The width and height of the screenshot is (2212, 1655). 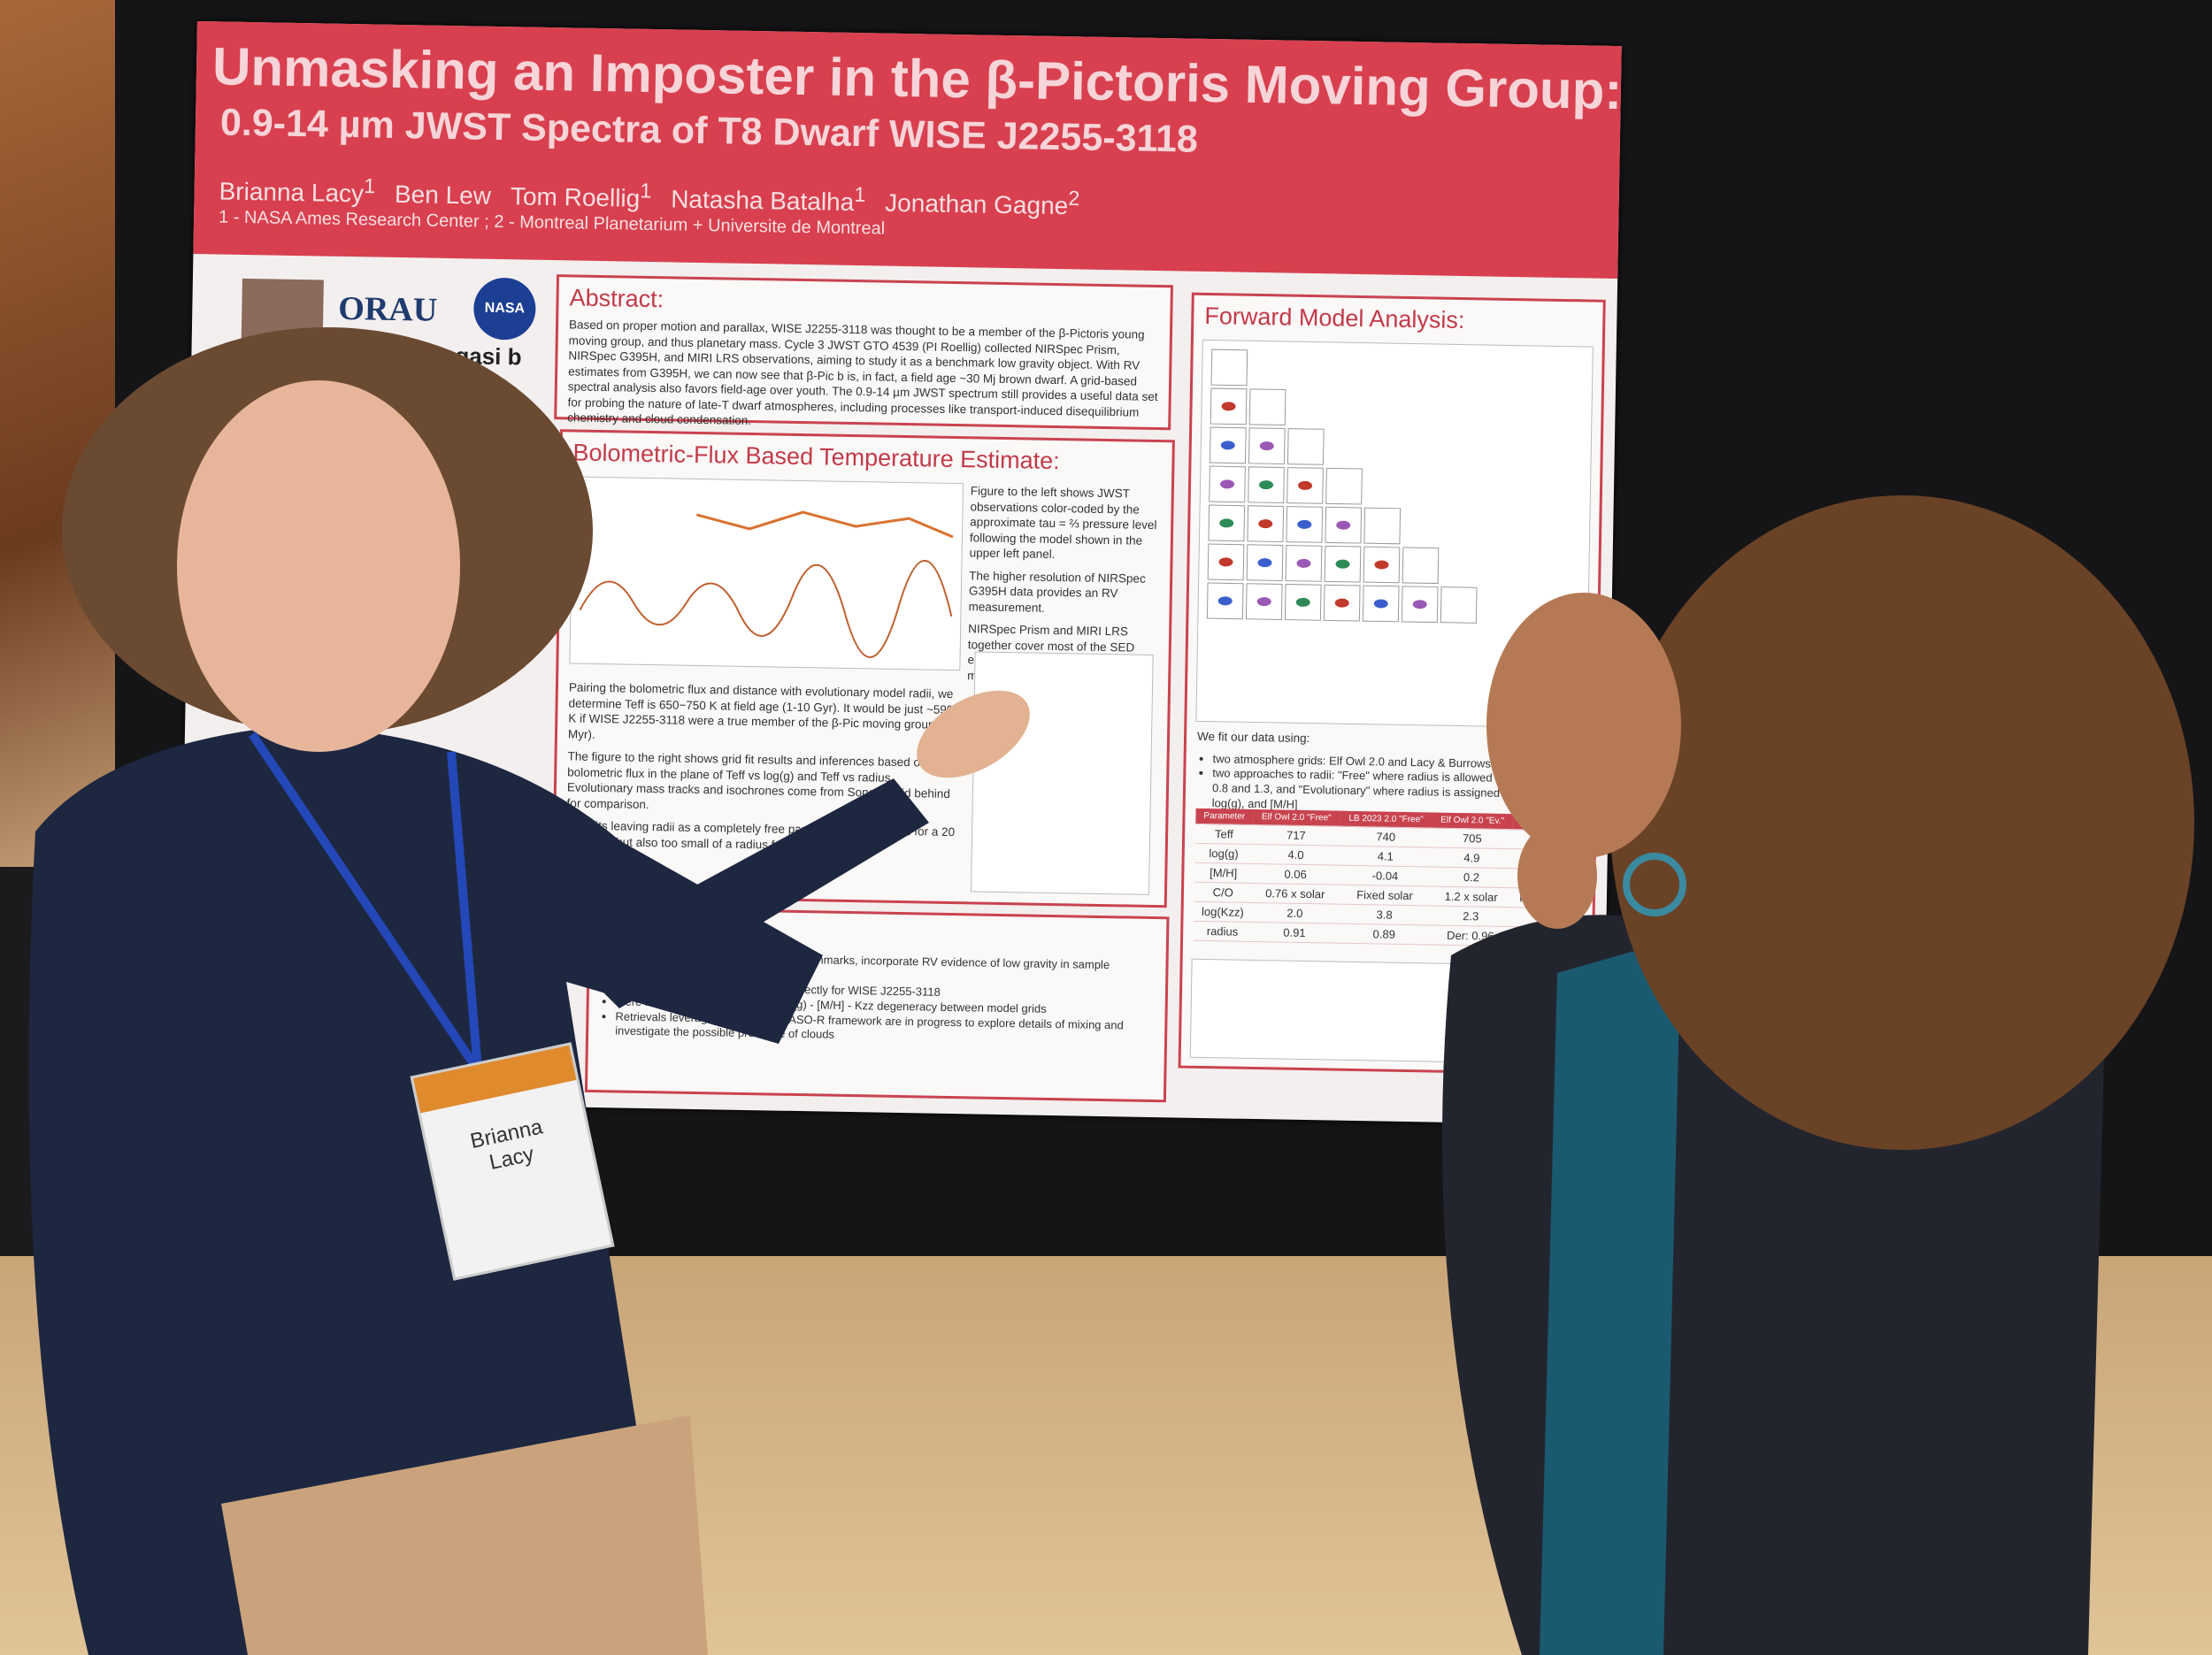 I want to click on right-person-hand, so click(x=1557, y=876).